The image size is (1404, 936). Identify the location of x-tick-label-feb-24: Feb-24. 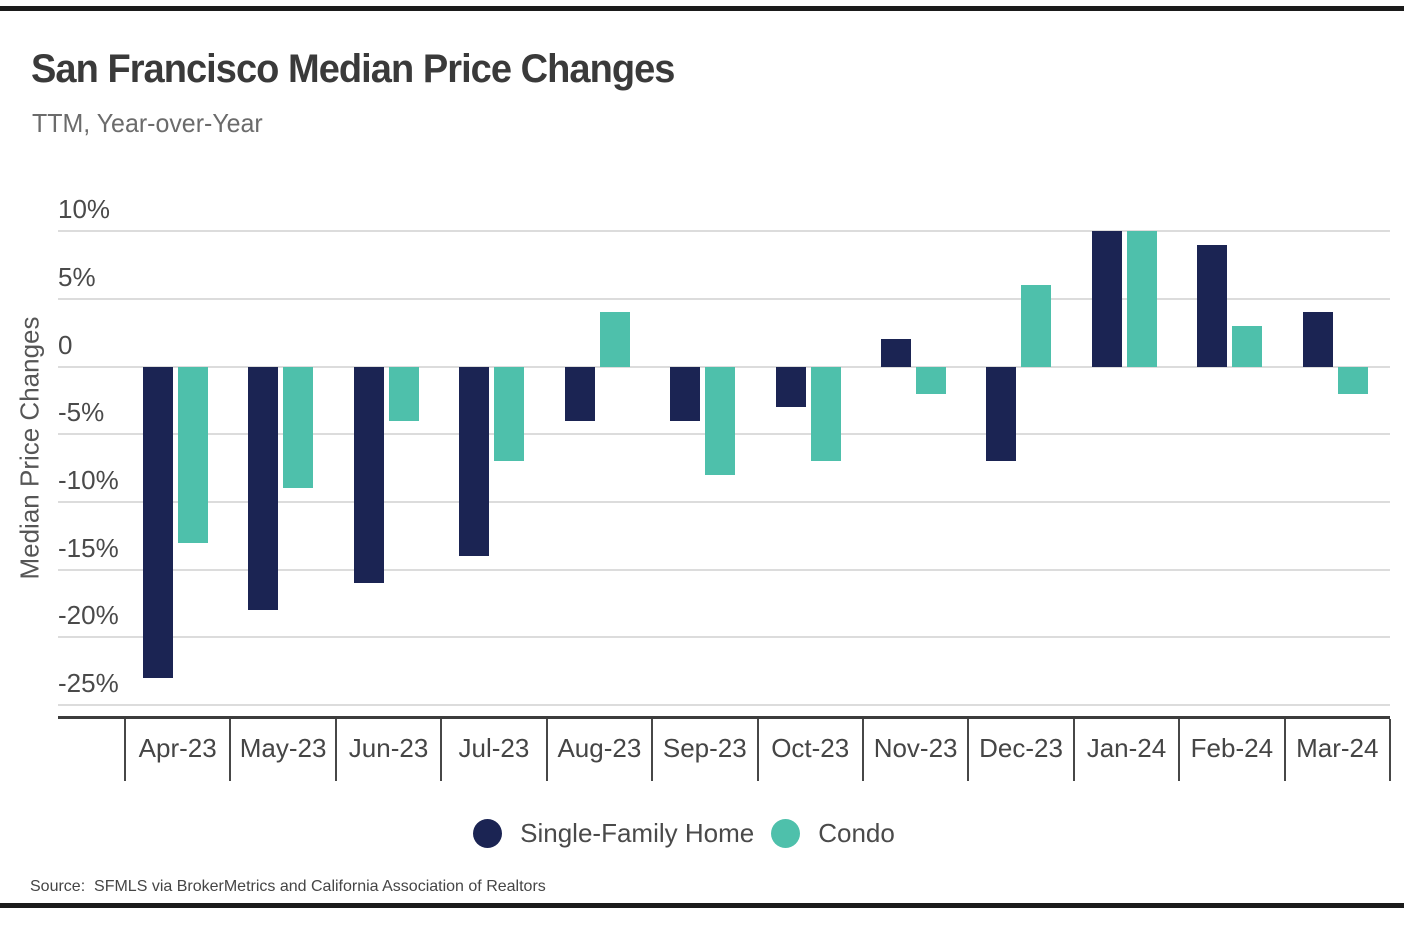
(1232, 748).